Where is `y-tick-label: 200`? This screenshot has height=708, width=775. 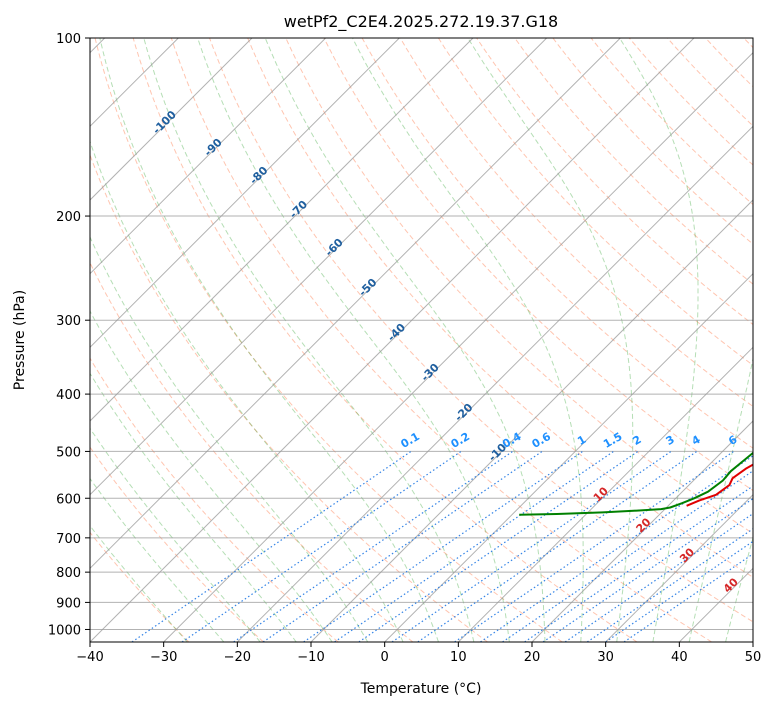 y-tick-label: 200 is located at coordinates (68, 217).